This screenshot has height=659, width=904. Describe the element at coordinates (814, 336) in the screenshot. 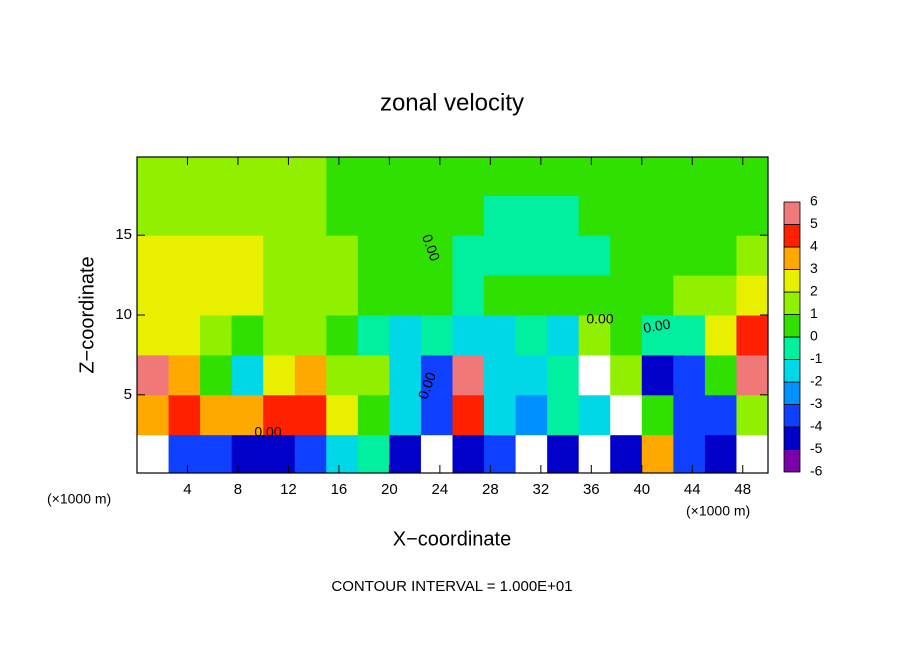

I see `colorbar-label: 0` at that location.